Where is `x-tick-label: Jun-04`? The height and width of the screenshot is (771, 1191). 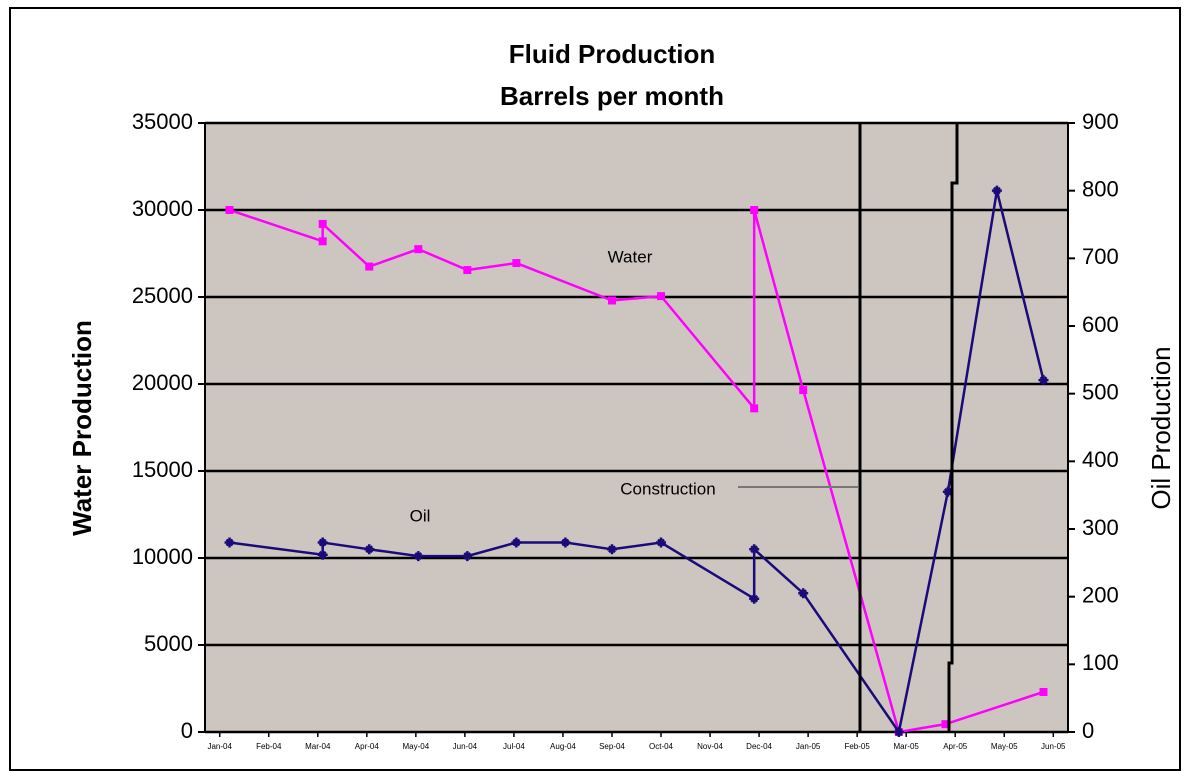
x-tick-label: Jun-04 is located at coordinates (465, 746).